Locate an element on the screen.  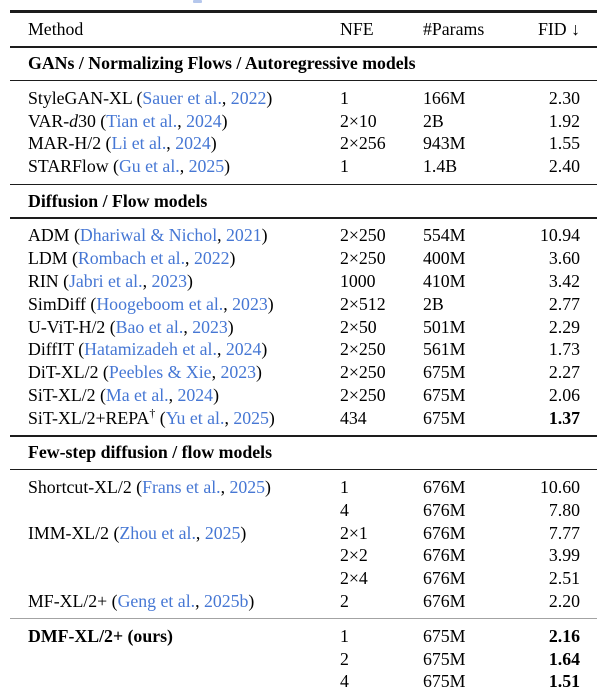
method-cell: MF-XL/2+ (Geng et al., 2025b) is located at coordinates (184, 601).